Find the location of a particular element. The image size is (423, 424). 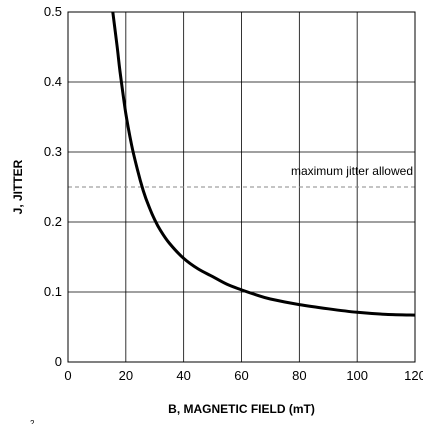

y-tick-label-0: 0 is located at coordinates (58, 361).